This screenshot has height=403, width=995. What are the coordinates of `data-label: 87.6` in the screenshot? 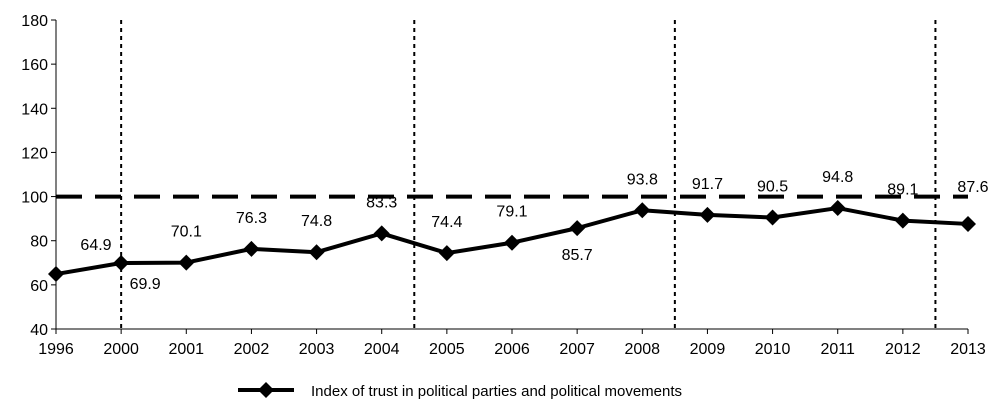 It's located at (972, 187).